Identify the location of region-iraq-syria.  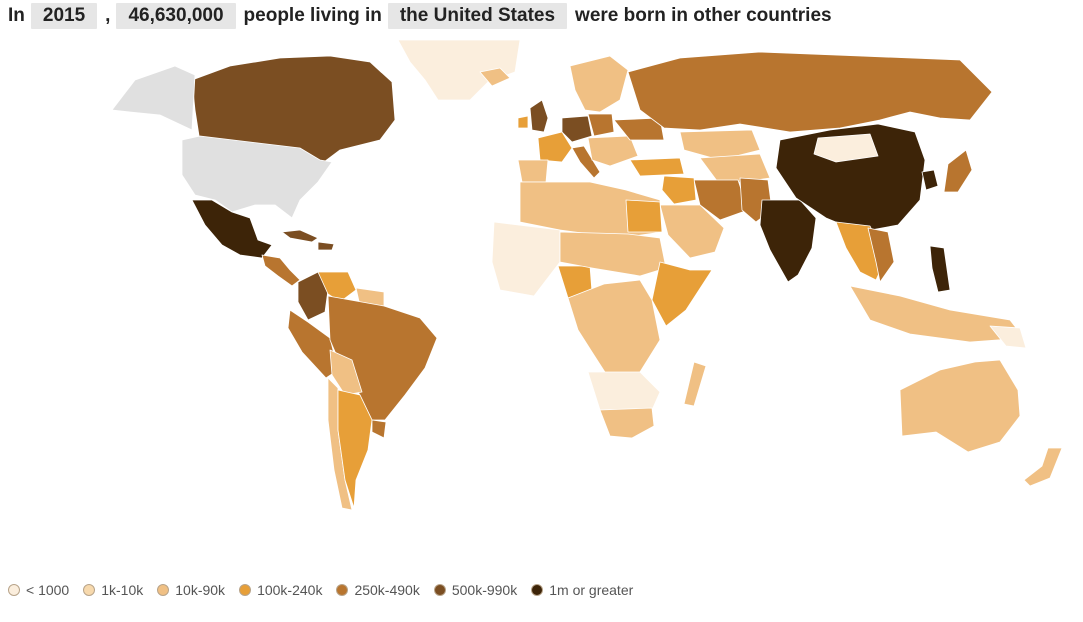
(679, 190).